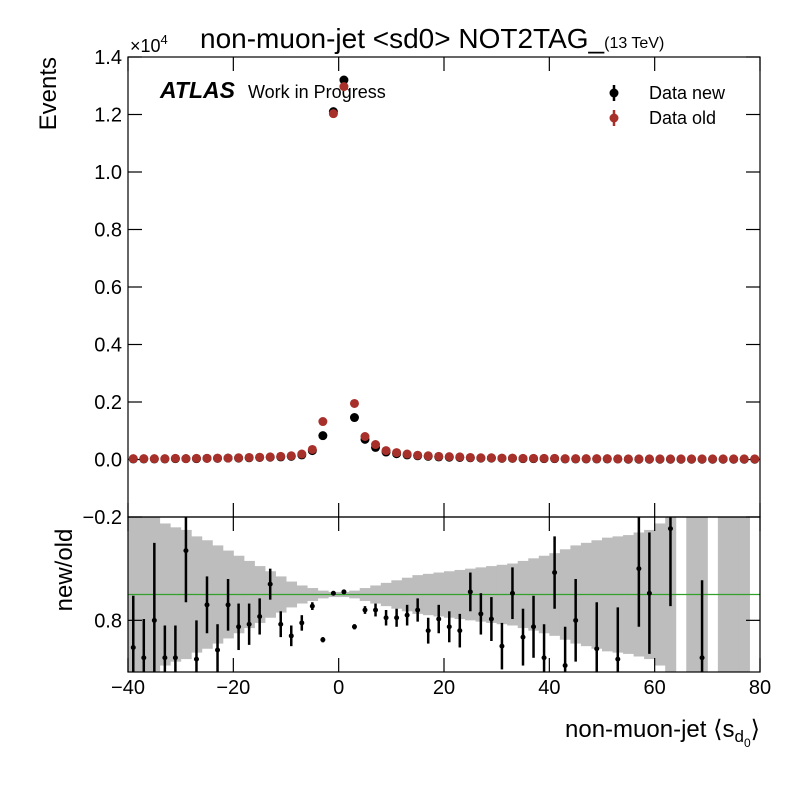 The height and width of the screenshot is (800, 800). I want to click on x-label-sub: d, so click(738, 736).